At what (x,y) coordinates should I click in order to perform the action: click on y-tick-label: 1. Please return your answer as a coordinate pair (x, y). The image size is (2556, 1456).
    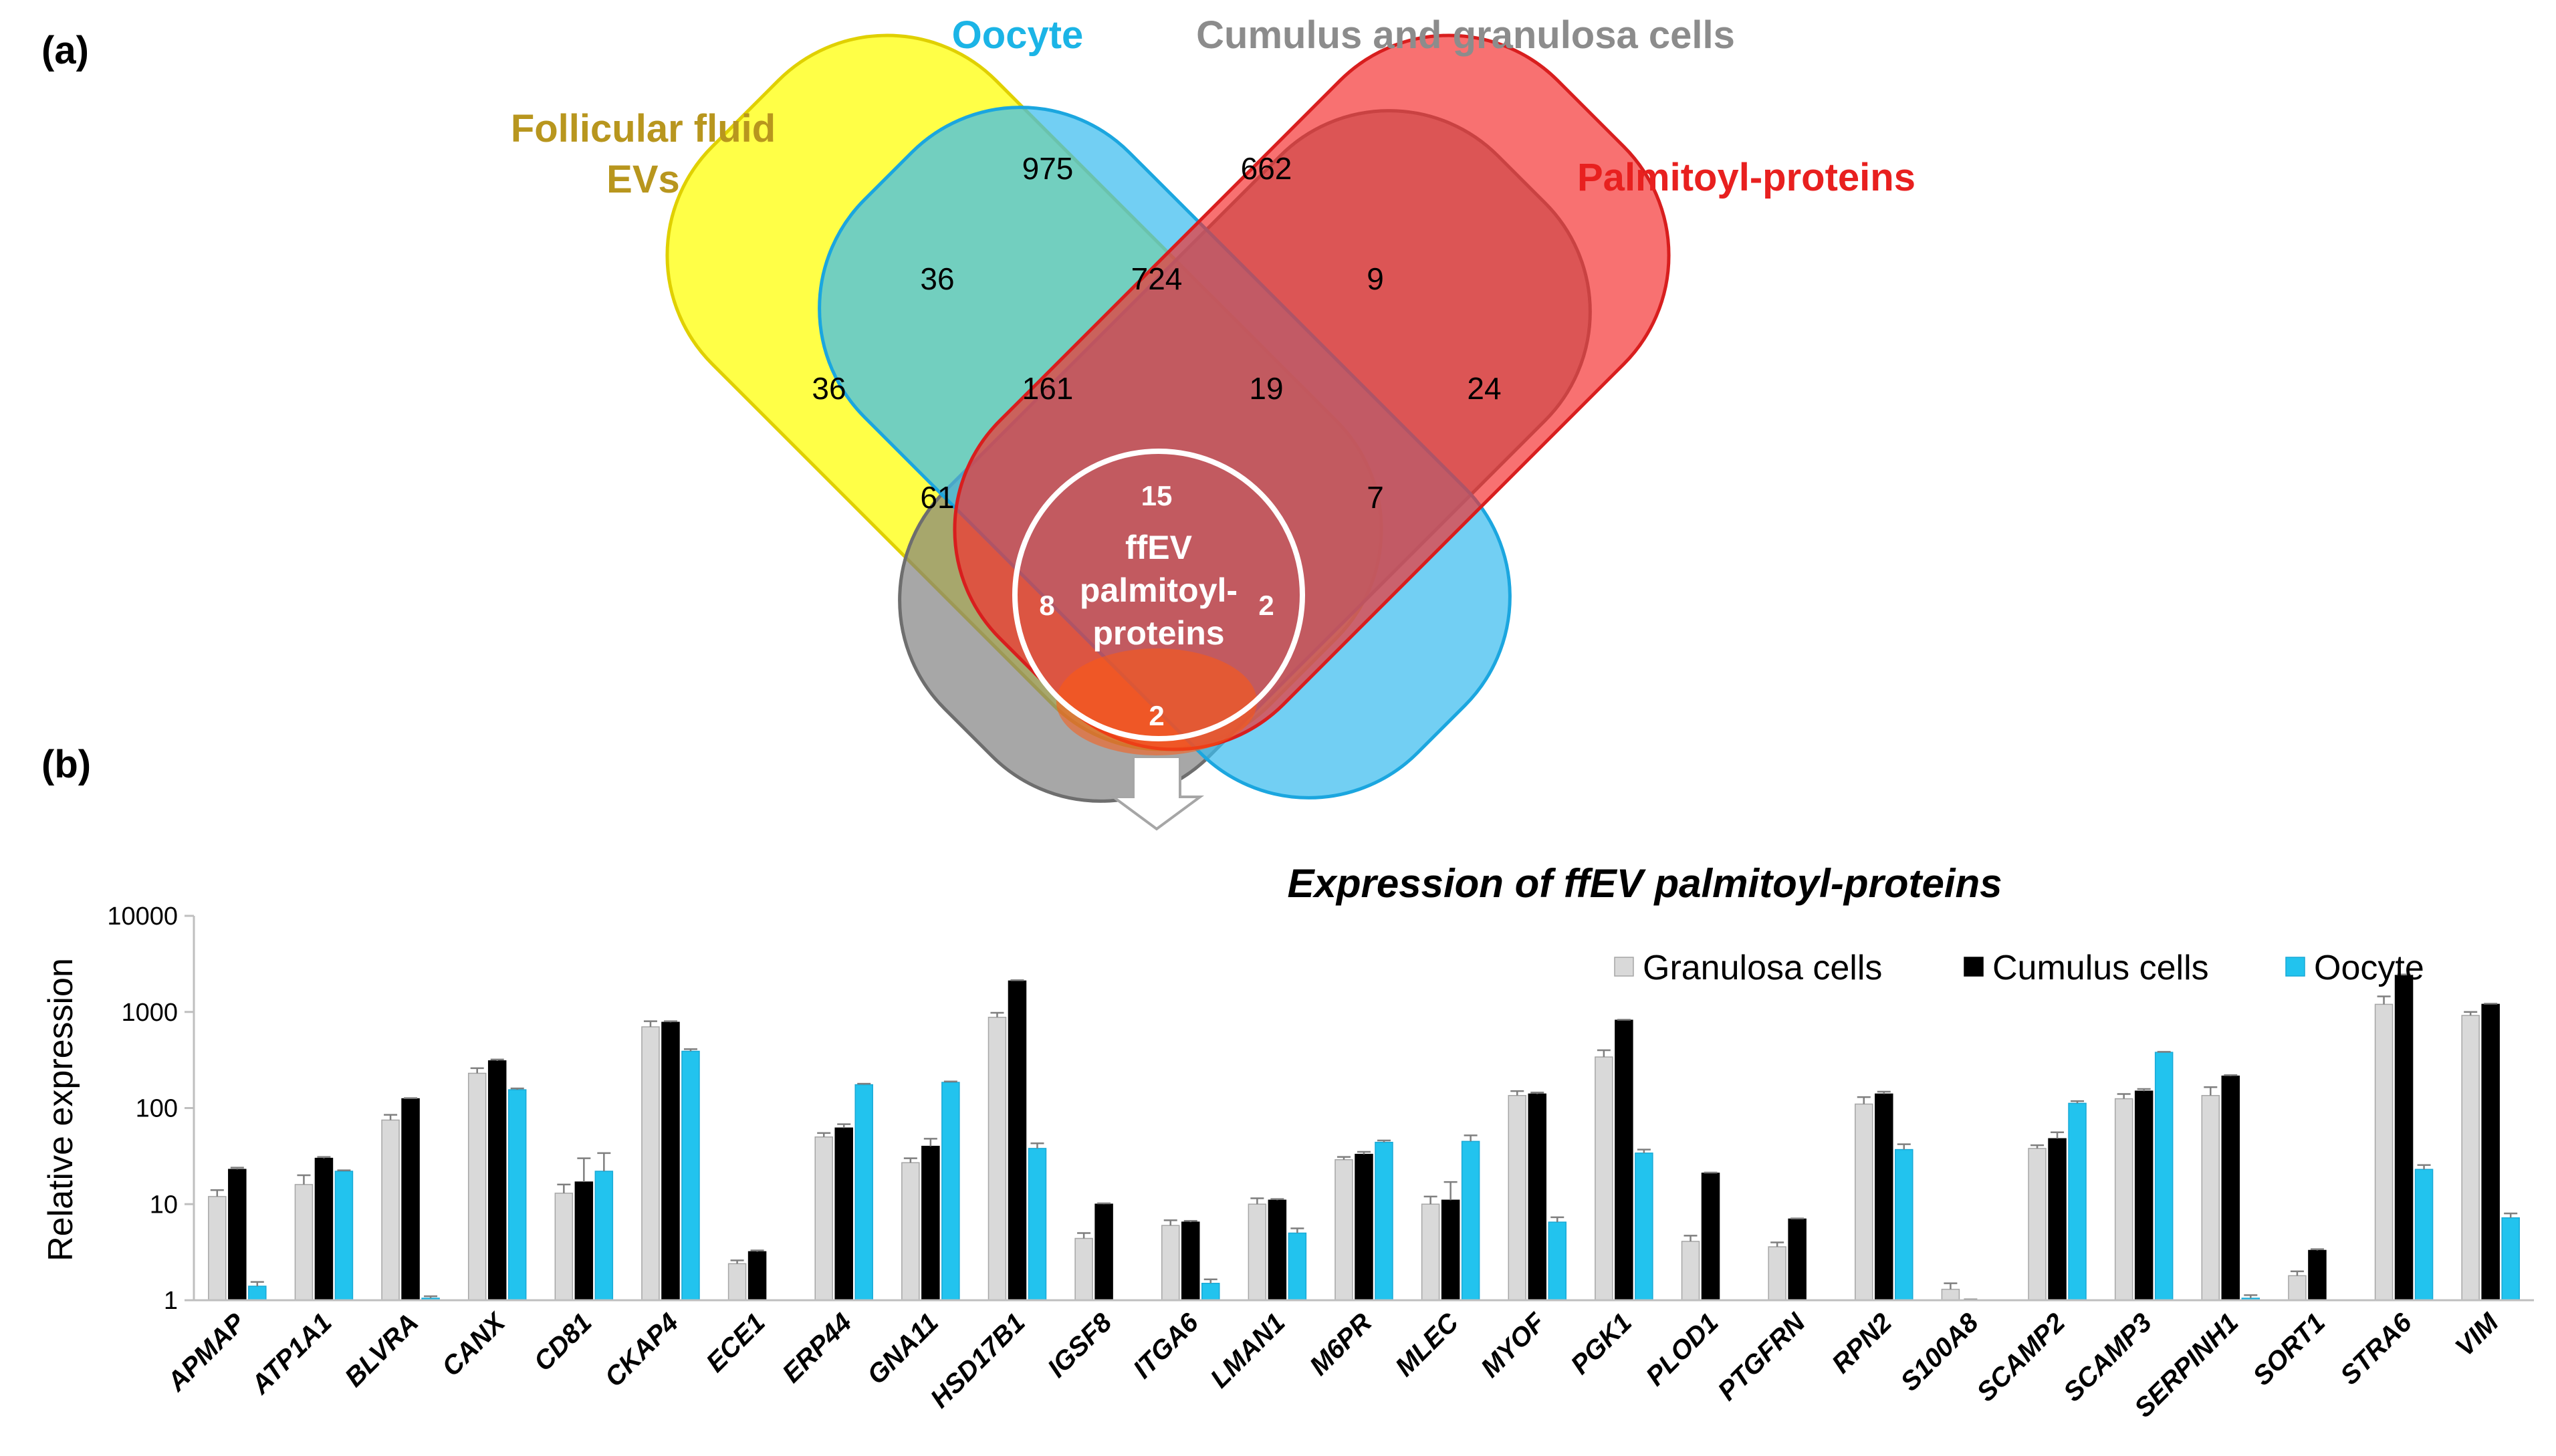
    Looking at the image, I should click on (171, 1301).